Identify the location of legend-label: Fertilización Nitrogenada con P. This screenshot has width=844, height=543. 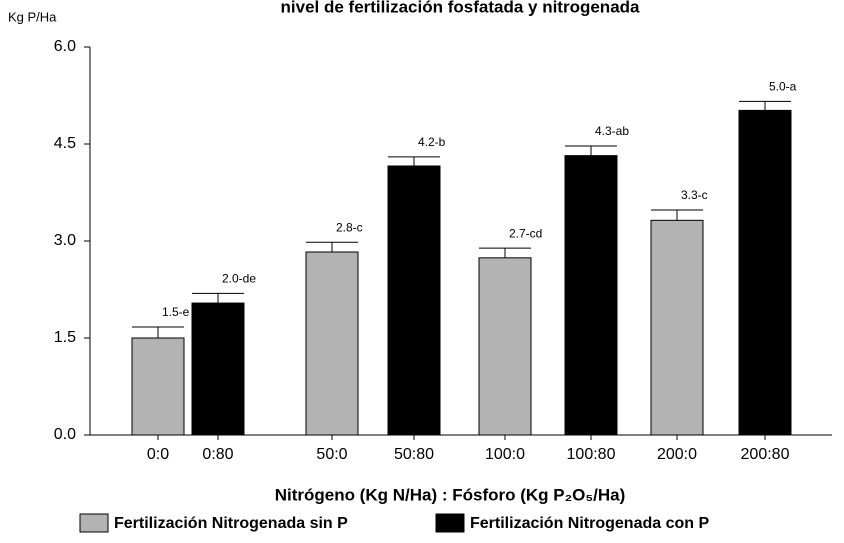
(589, 523).